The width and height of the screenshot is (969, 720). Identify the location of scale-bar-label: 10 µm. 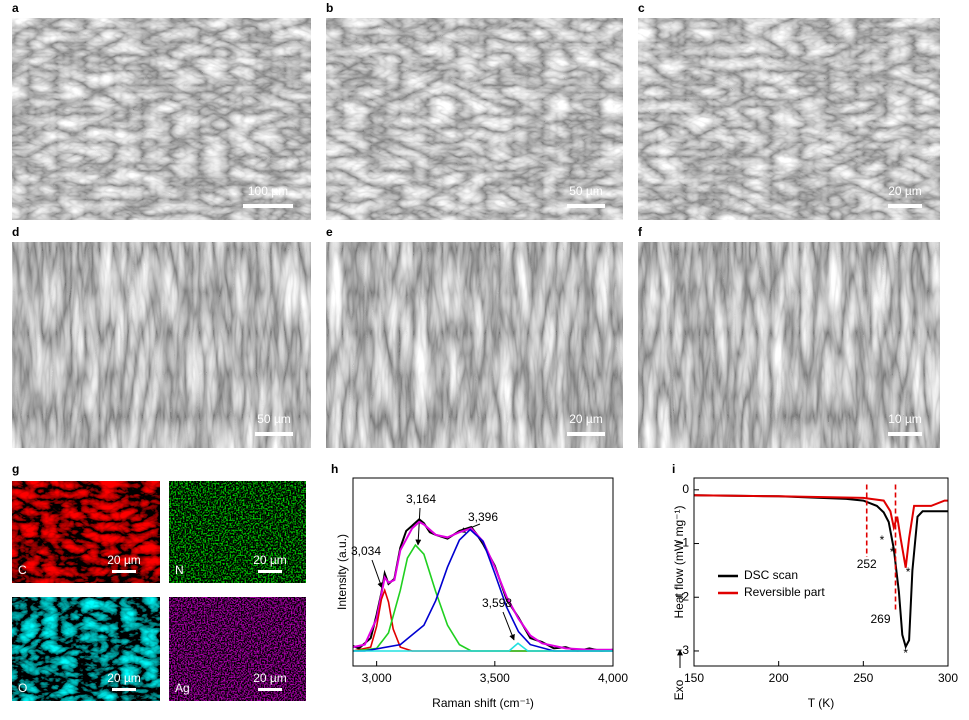
(905, 419).